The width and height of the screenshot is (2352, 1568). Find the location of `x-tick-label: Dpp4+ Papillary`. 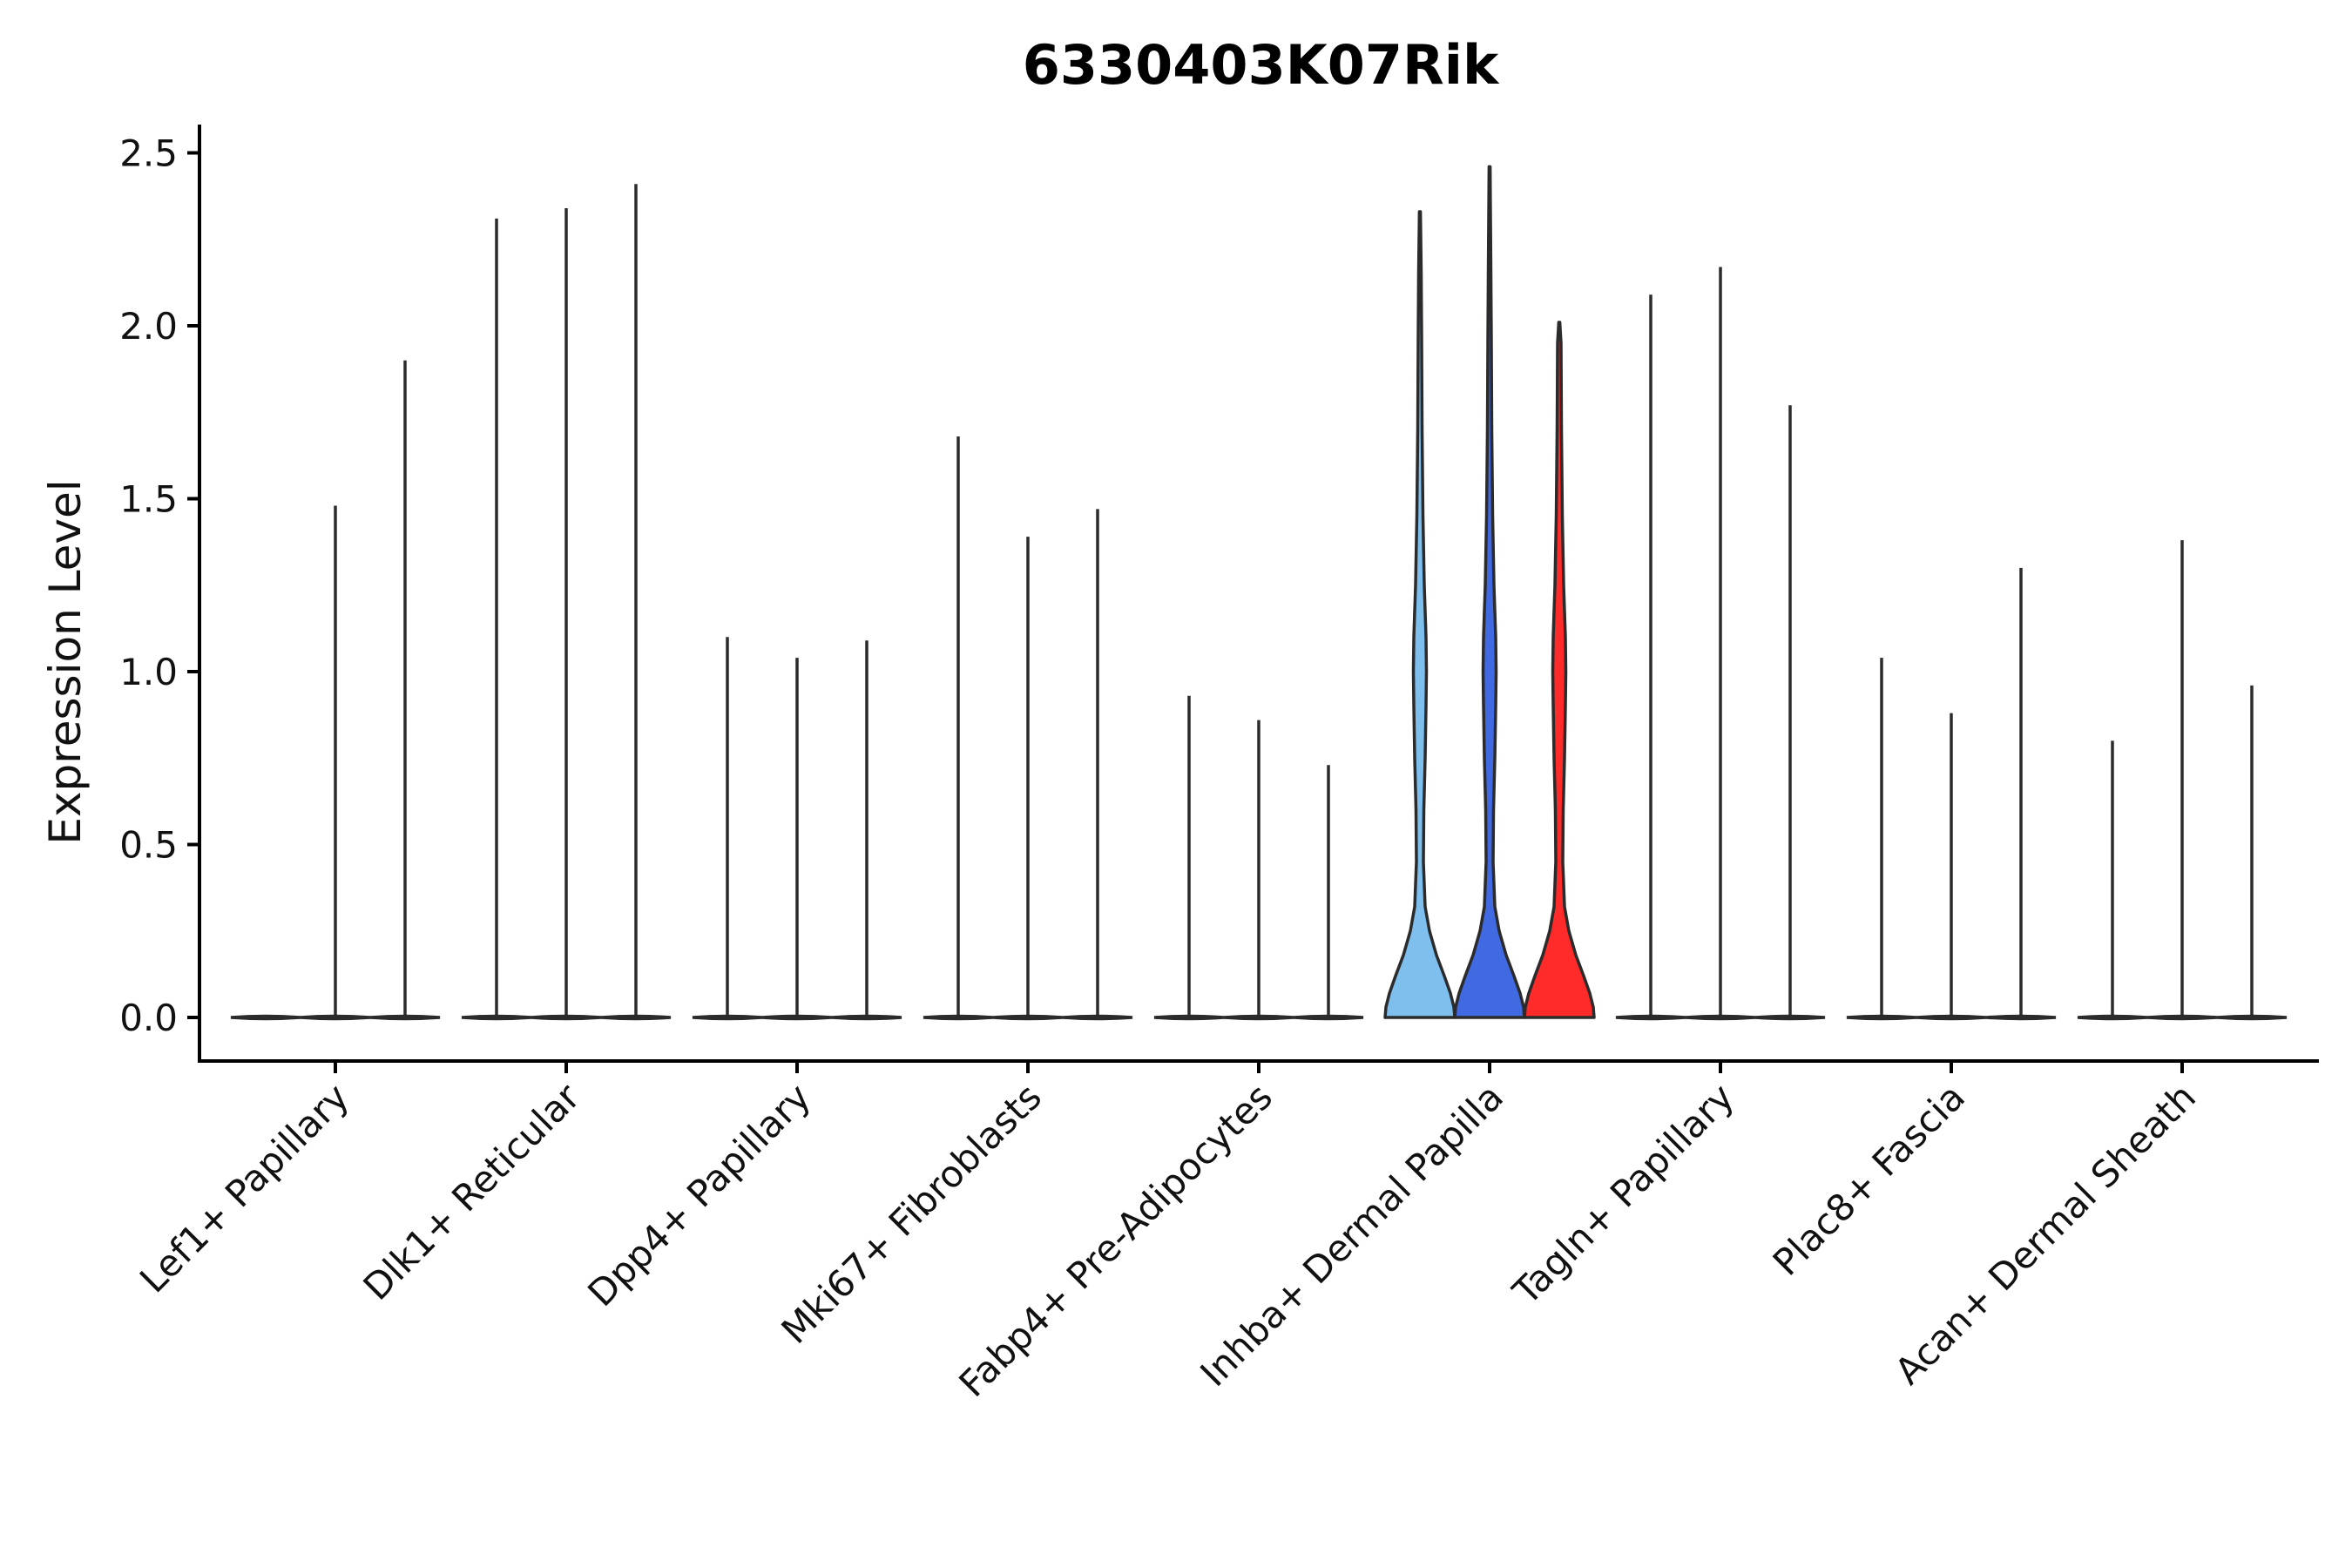

x-tick-label: Dpp4+ Papillary is located at coordinates (699, 1195).